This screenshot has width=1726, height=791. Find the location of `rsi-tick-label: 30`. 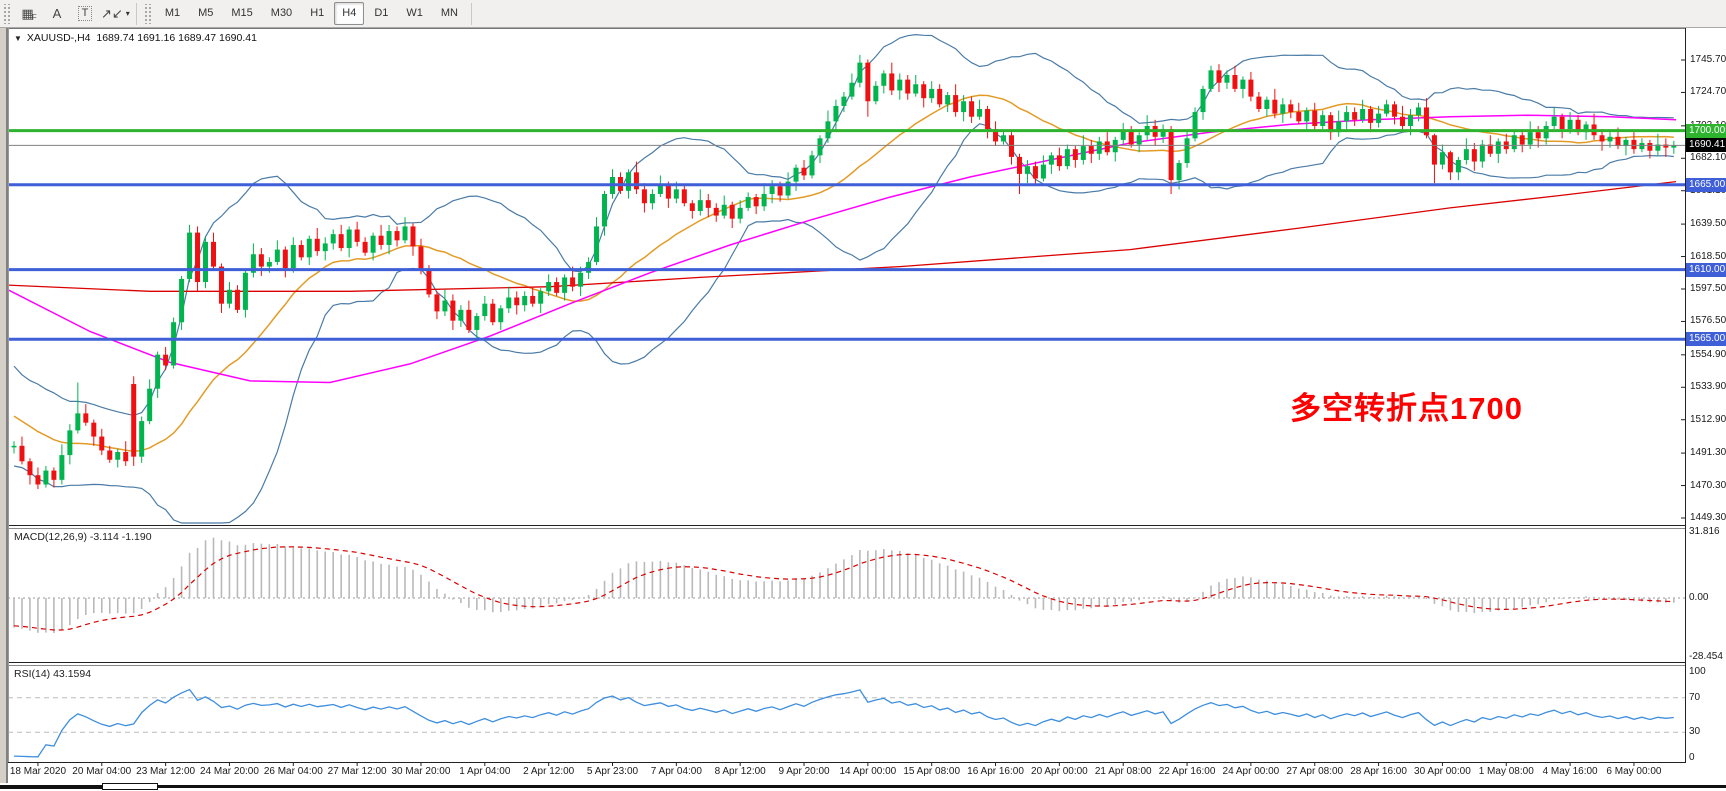

rsi-tick-label: 30 is located at coordinates (1695, 732).